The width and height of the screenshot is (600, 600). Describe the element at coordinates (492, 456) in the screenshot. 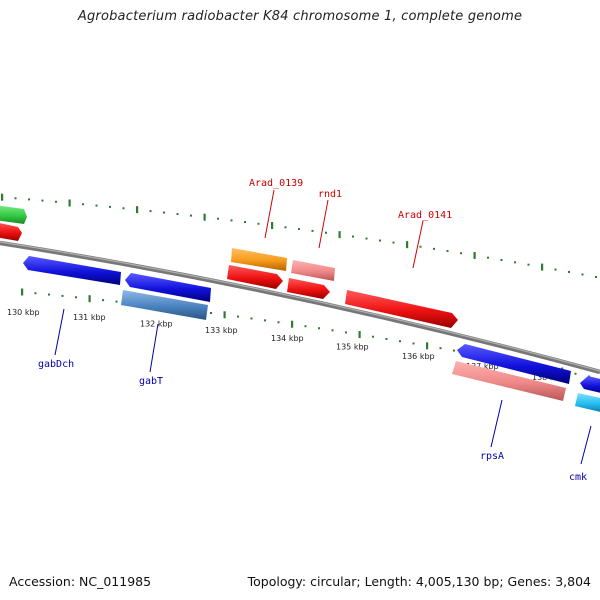

I see `gene-label-rpsa: rpsA` at that location.